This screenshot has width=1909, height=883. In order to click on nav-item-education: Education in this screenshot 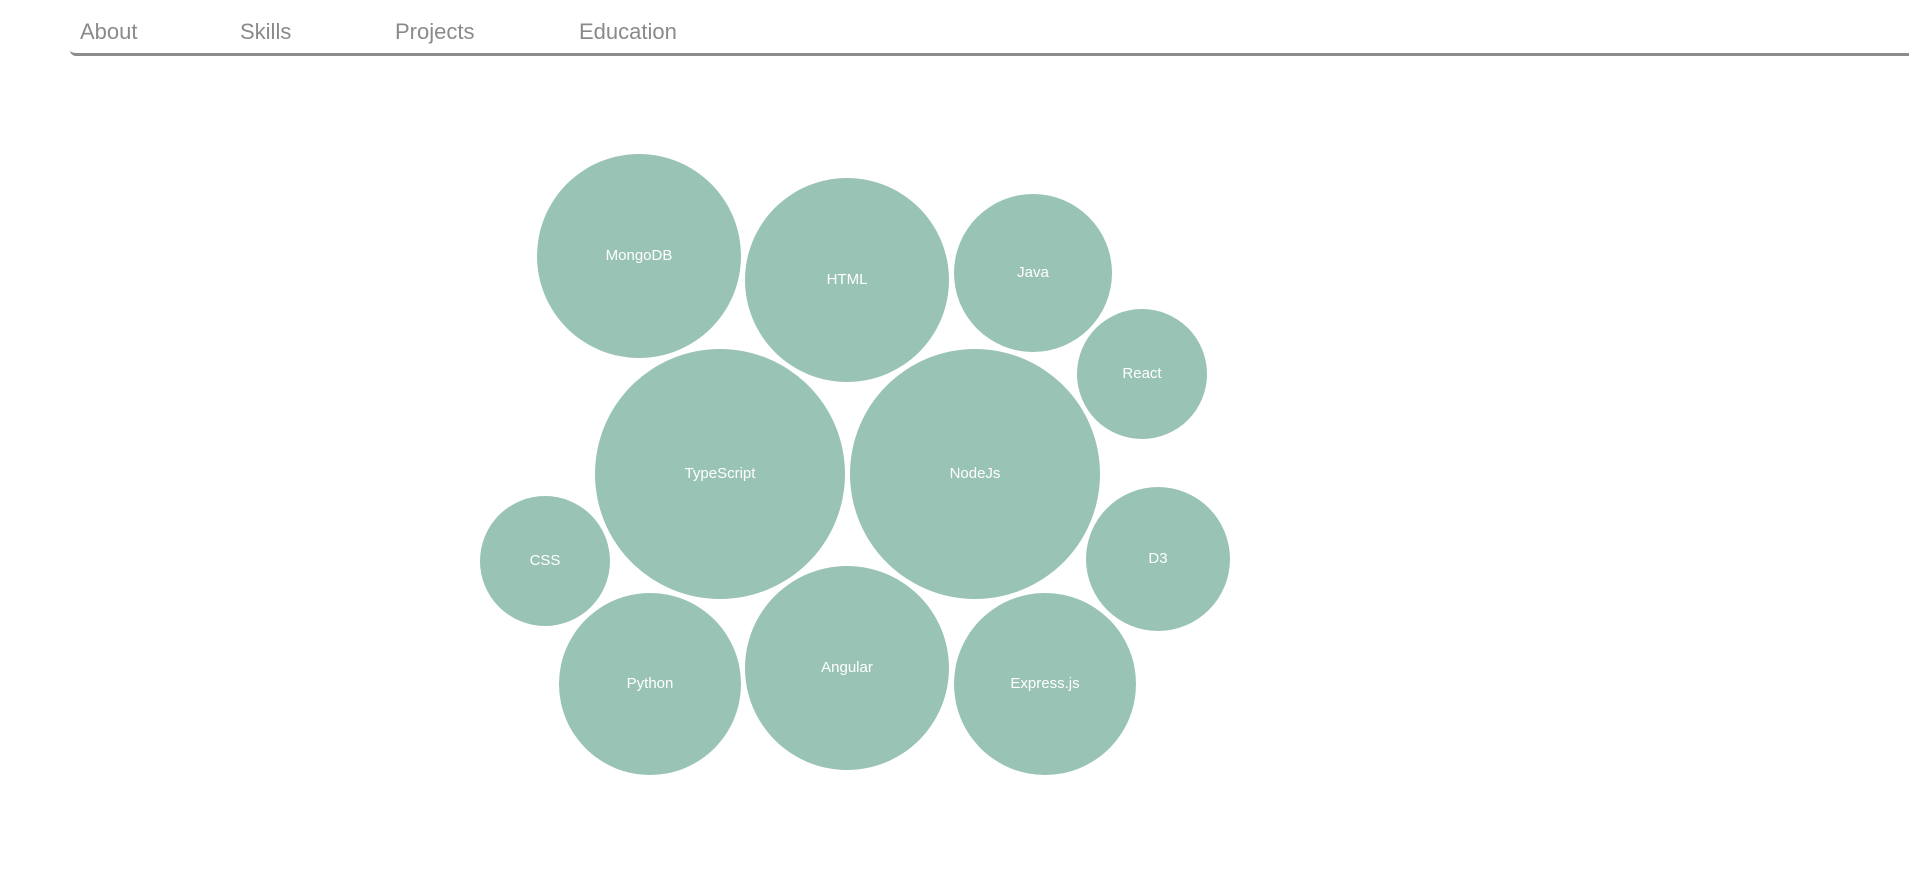, I will do `click(628, 31)`.